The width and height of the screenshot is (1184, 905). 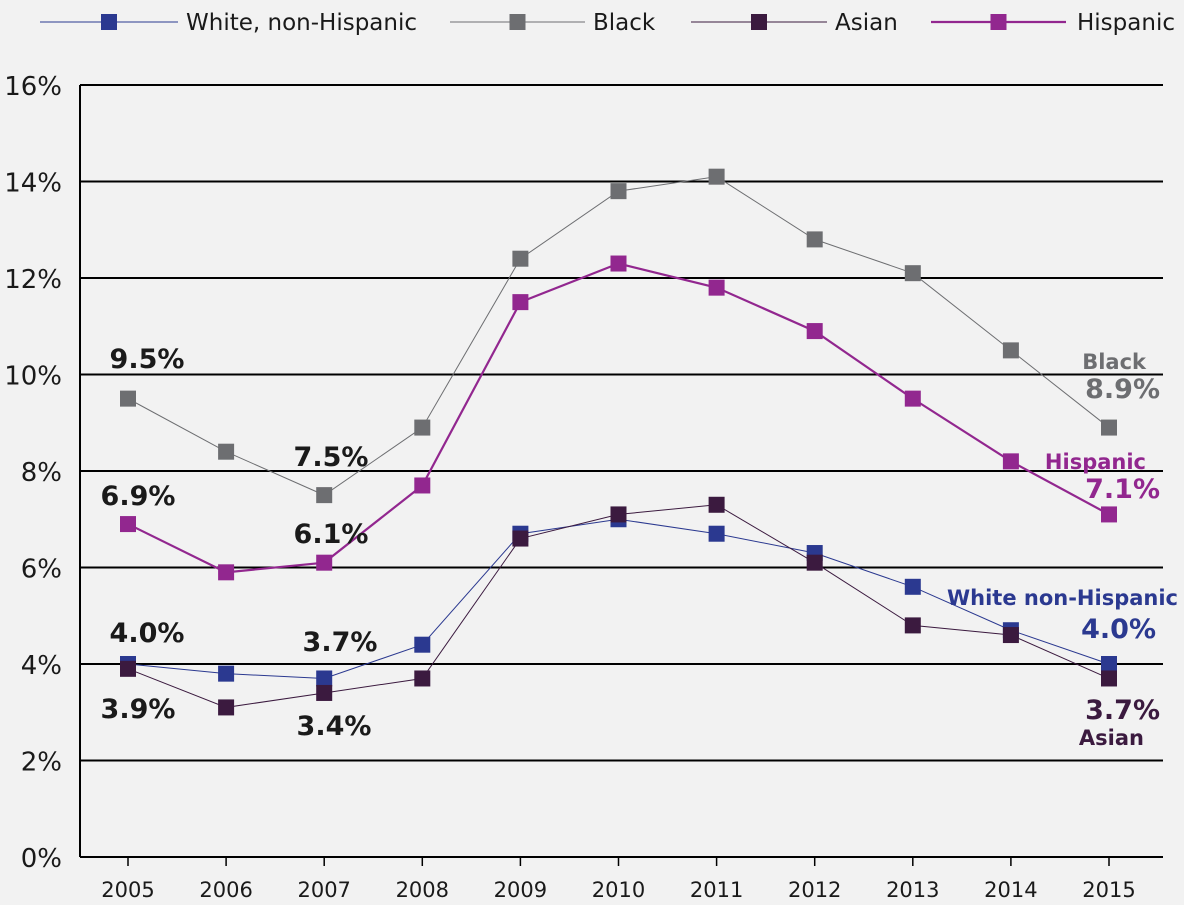 I want to click on y-tick-label: 16%, so click(x=33, y=87).